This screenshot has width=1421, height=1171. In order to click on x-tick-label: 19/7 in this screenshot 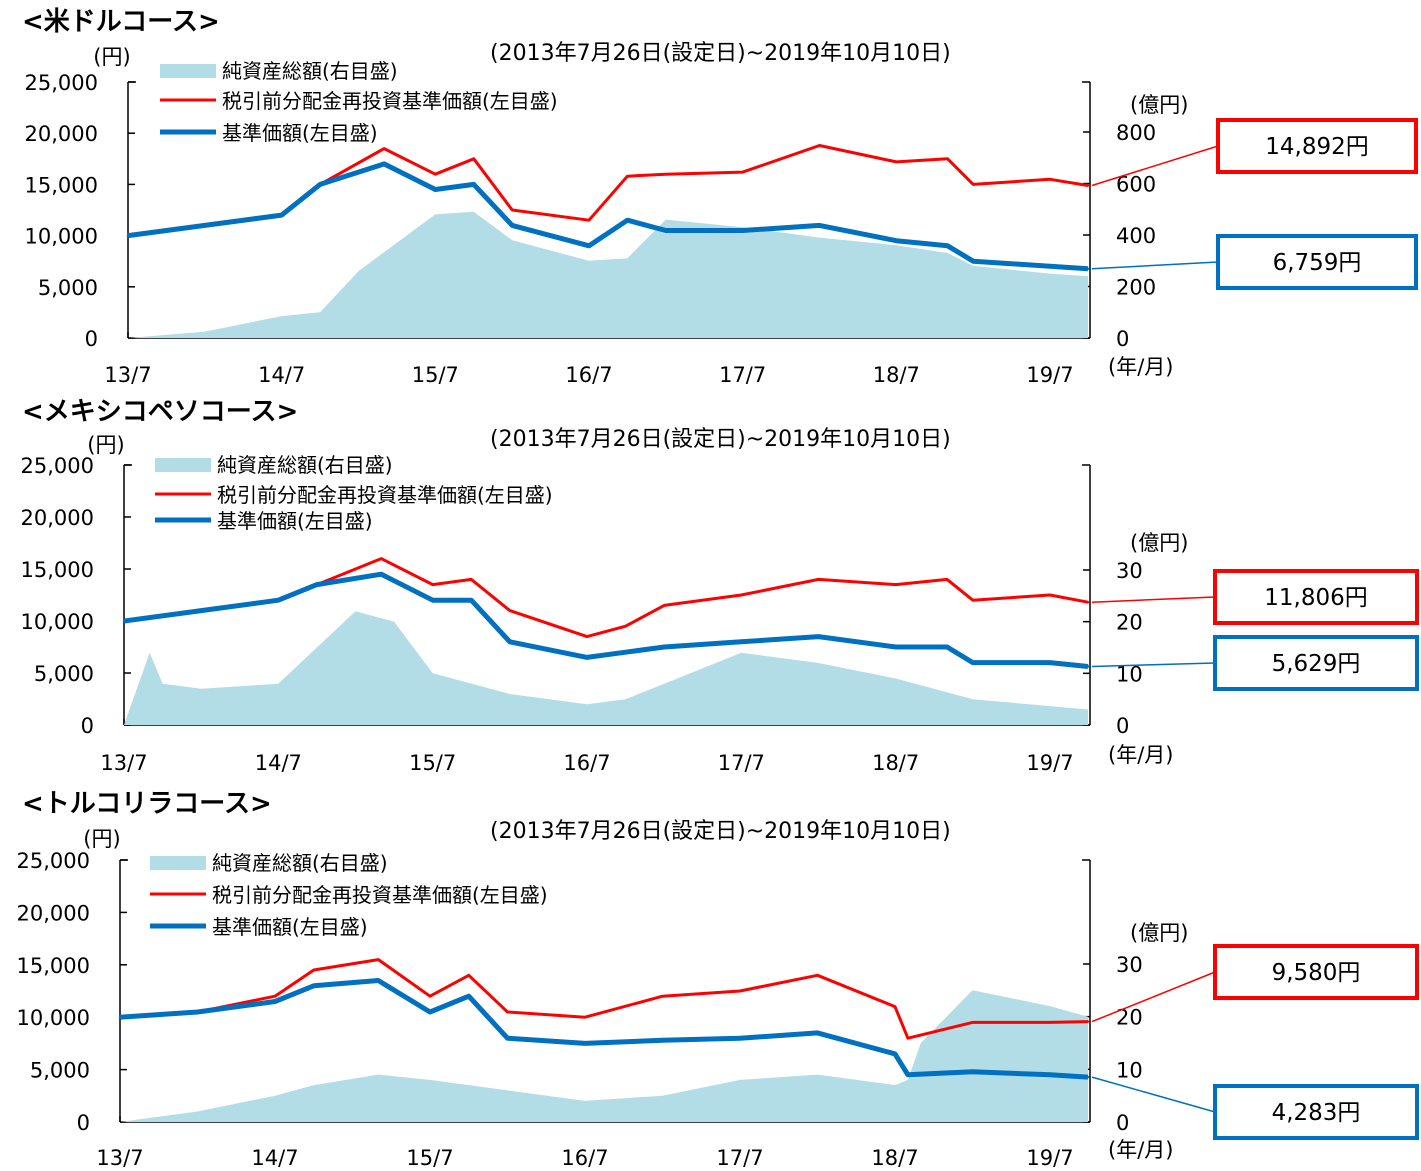, I will do `click(1049, 1158)`.